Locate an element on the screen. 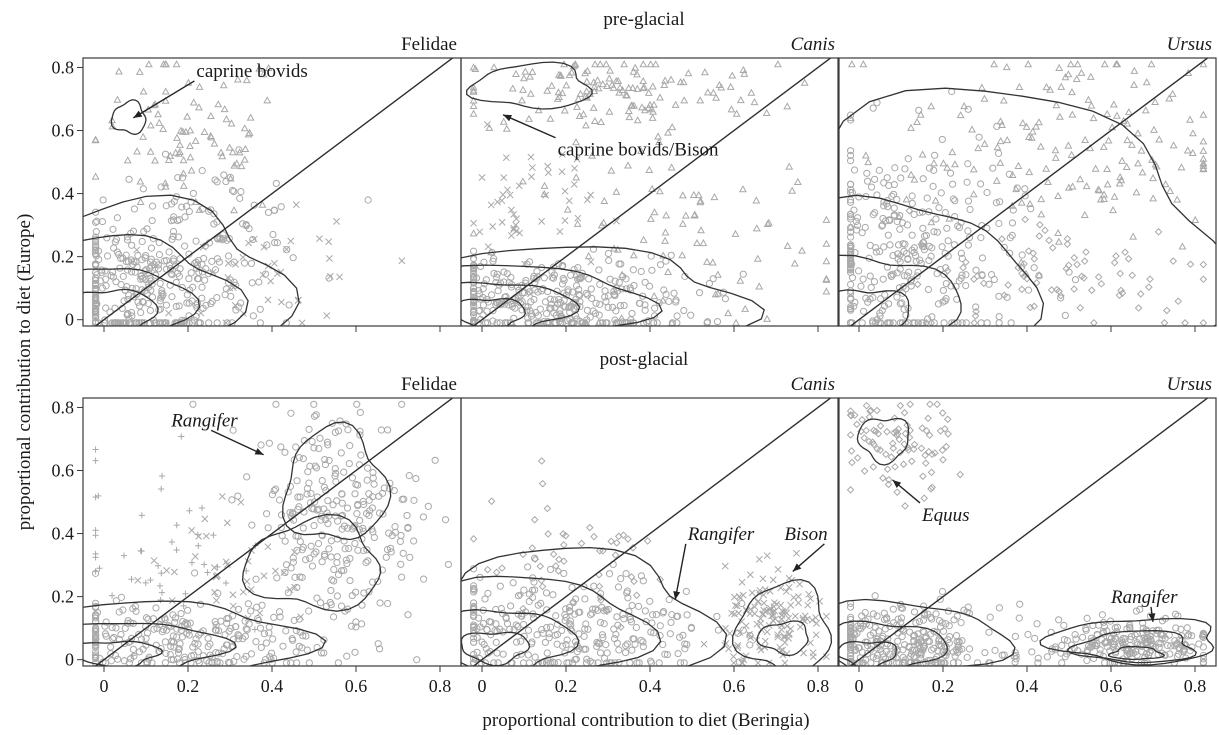 This screenshot has width=1219, height=735. y-tick-label: 0.2 is located at coordinates (63, 597).